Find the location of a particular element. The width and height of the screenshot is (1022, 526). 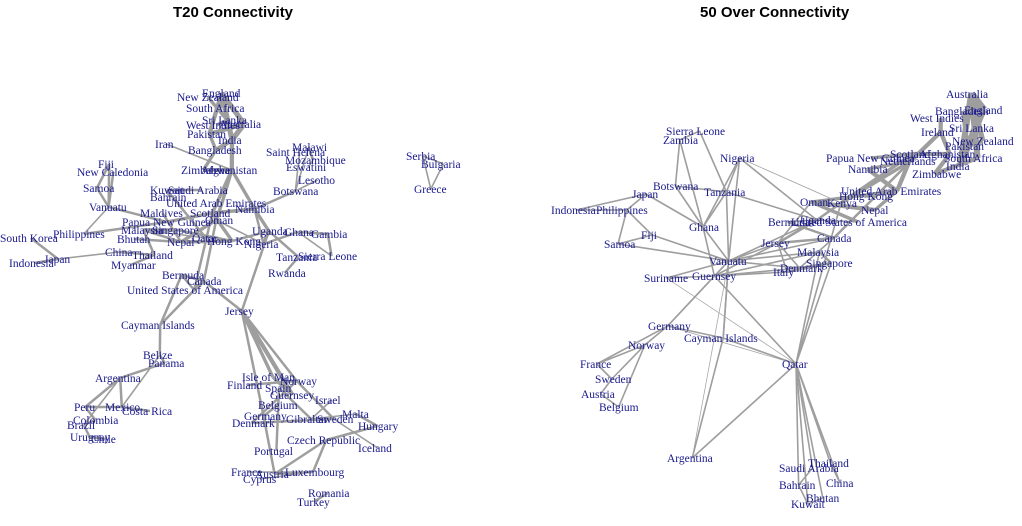

node-label-t20-germany: Germany is located at coordinates (265, 417).